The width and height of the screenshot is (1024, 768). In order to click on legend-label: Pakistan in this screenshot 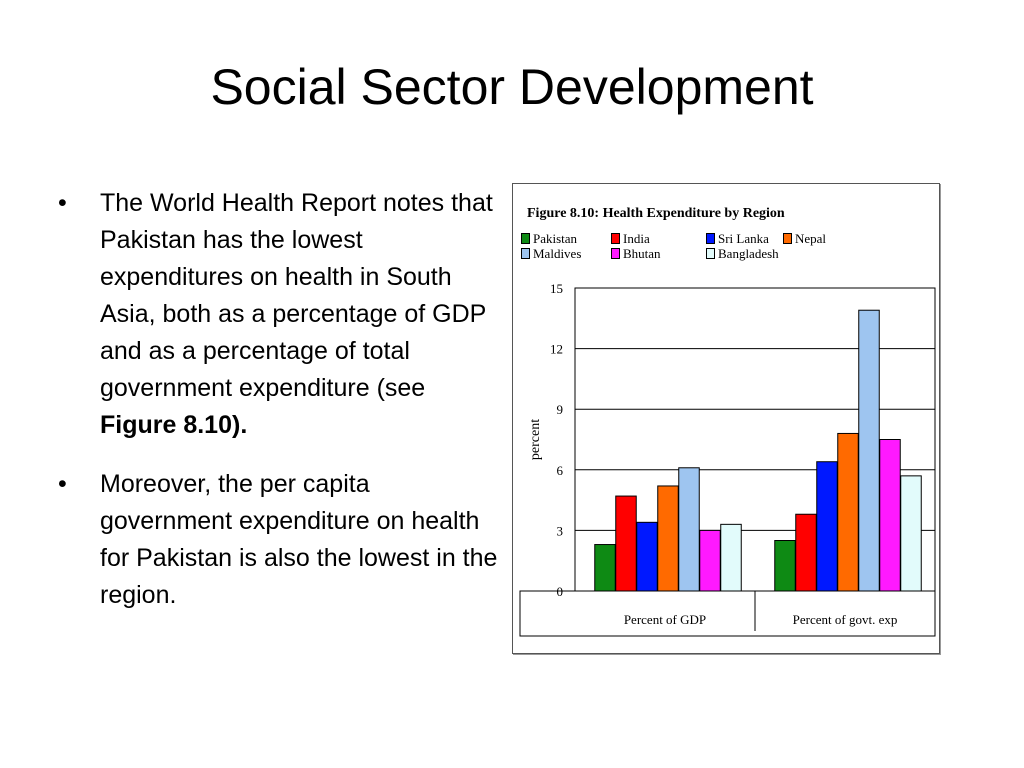, I will do `click(555, 238)`.